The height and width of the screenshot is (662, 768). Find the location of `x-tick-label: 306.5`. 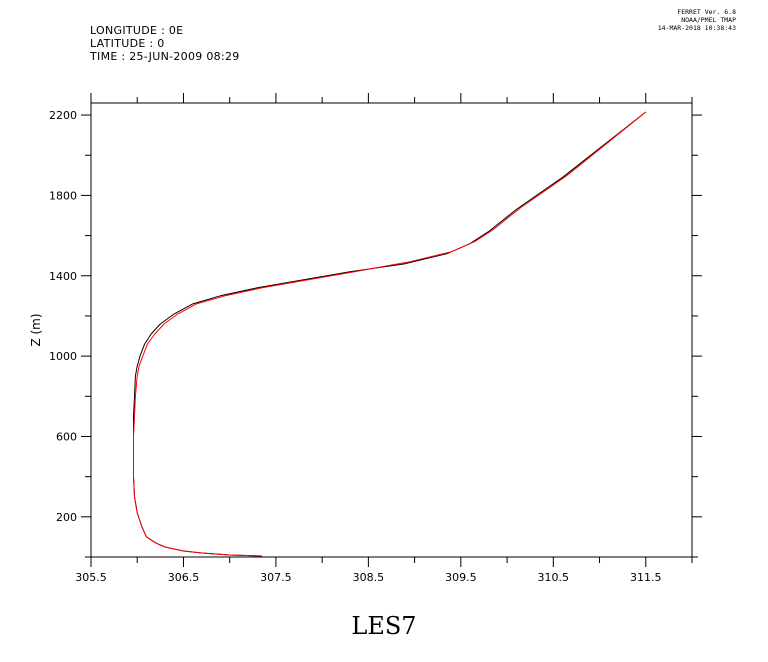

x-tick-label: 306.5 is located at coordinates (184, 577).